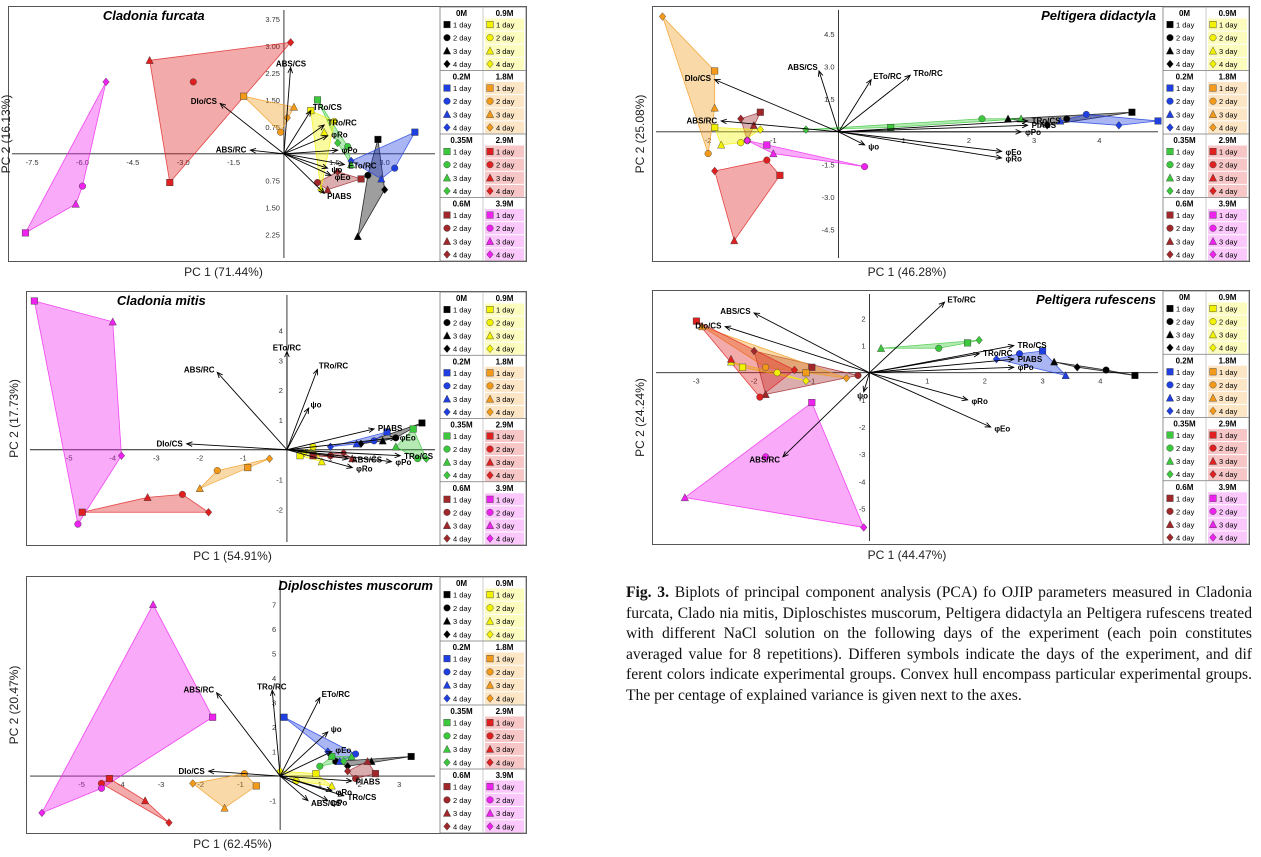 This screenshot has width=1261, height=857. I want to click on vector-label: PIABS, so click(339, 196).